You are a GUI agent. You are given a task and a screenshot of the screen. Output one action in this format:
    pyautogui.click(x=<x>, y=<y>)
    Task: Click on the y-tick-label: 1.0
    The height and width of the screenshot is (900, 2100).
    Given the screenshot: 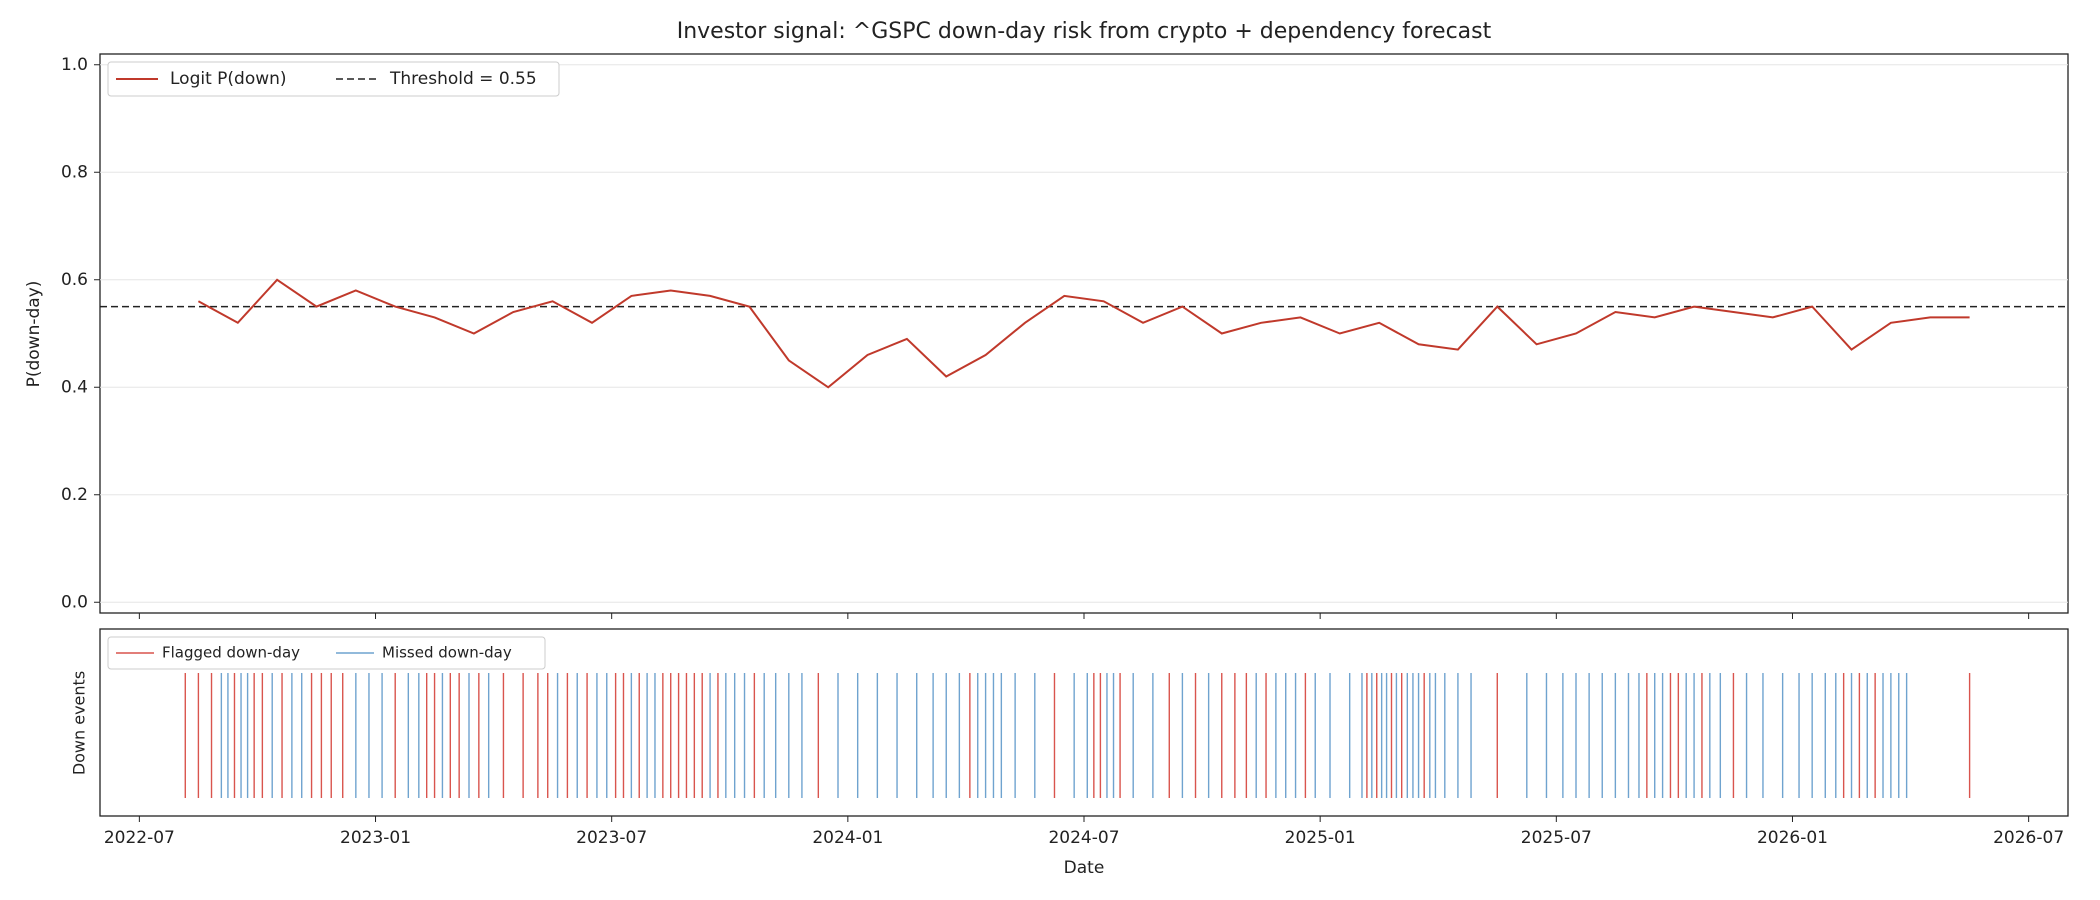 What is the action you would take?
    pyautogui.click(x=74, y=65)
    